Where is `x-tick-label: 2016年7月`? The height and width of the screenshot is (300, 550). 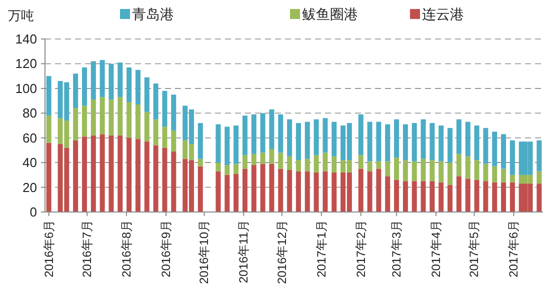
x-tick-label: 2016年7月 is located at coordinates (87, 249).